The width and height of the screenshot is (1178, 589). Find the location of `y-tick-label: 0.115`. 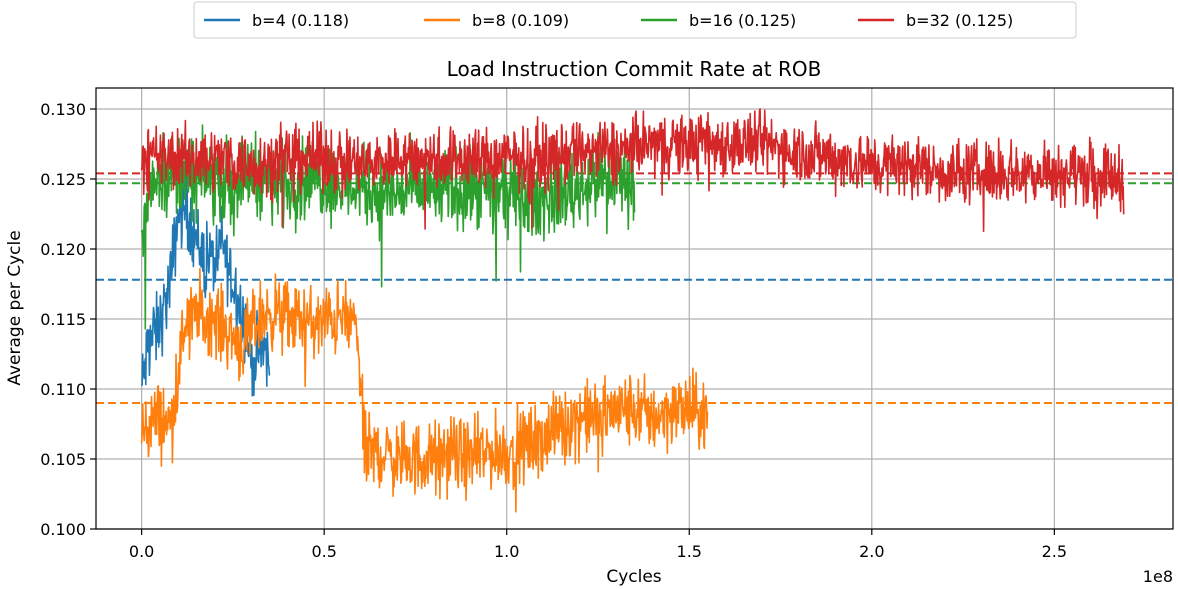

y-tick-label: 0.115 is located at coordinates (63, 319).